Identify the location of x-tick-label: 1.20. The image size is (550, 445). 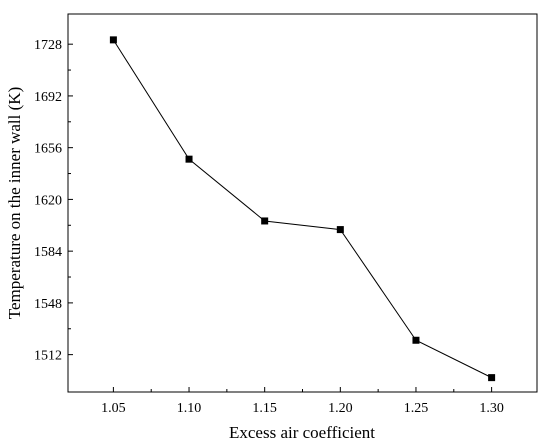
(340, 408).